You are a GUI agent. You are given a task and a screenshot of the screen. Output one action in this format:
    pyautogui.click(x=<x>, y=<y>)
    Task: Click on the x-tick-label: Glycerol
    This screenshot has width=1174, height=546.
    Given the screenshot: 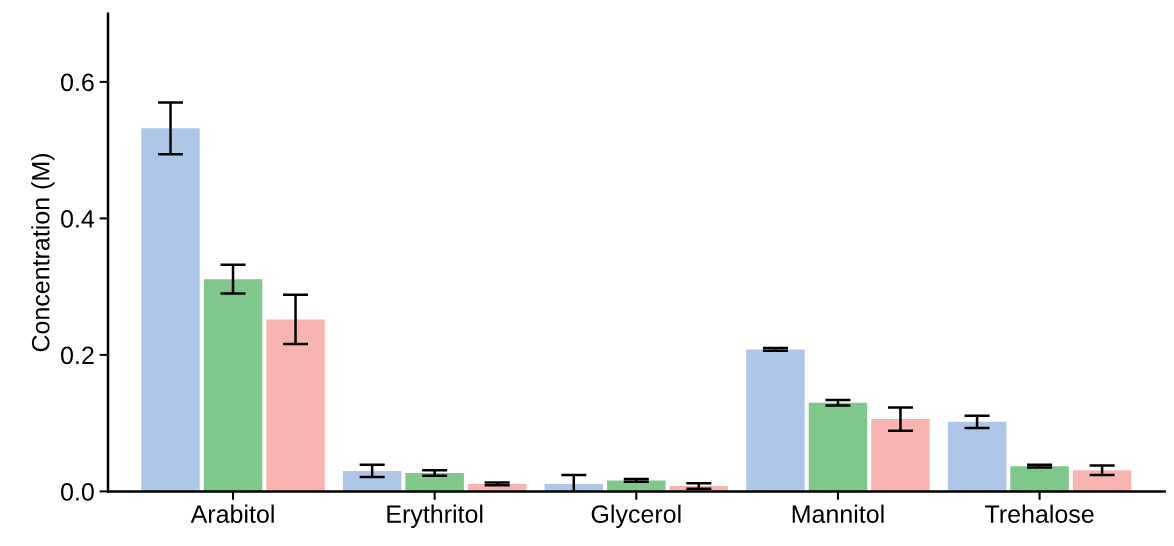 What is the action you would take?
    pyautogui.click(x=636, y=516)
    